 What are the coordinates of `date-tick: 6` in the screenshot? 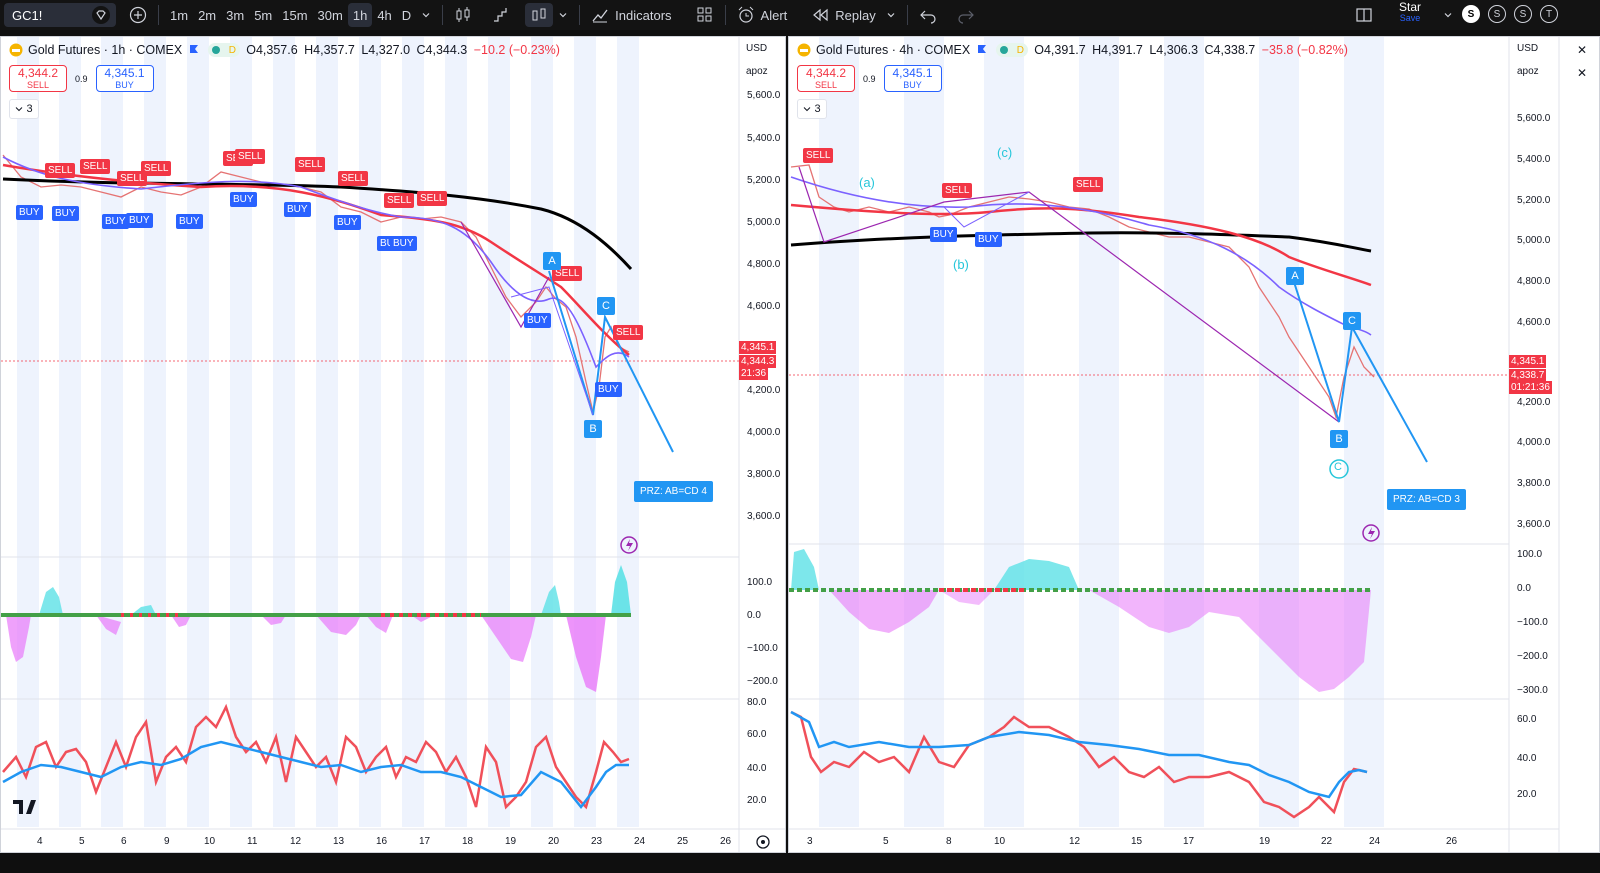 It's located at (124, 841).